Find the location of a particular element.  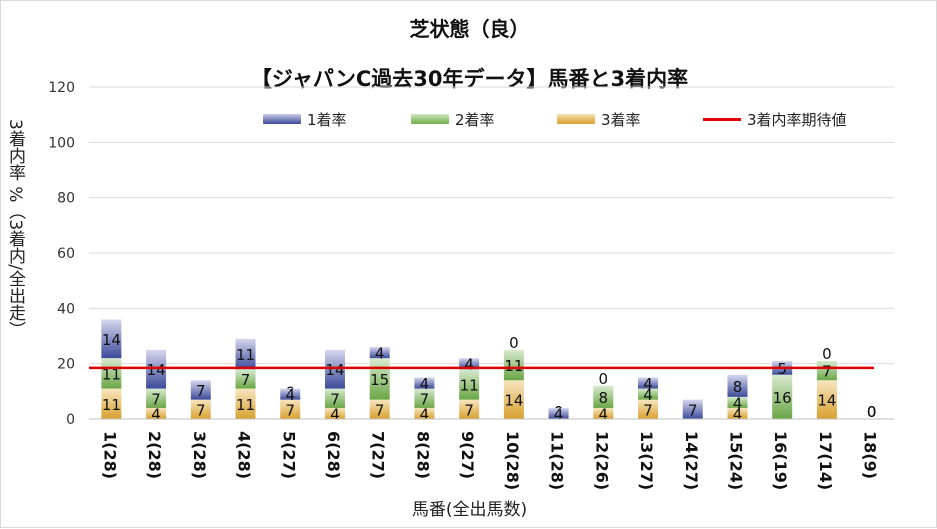

y-axis-label: 3着内率 %（3着内/全出走） is located at coordinates (15, 228).